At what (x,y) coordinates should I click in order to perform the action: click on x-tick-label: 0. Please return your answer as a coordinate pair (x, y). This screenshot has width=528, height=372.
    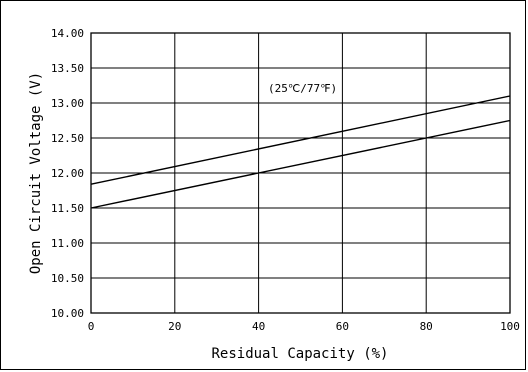
    Looking at the image, I should click on (91, 326).